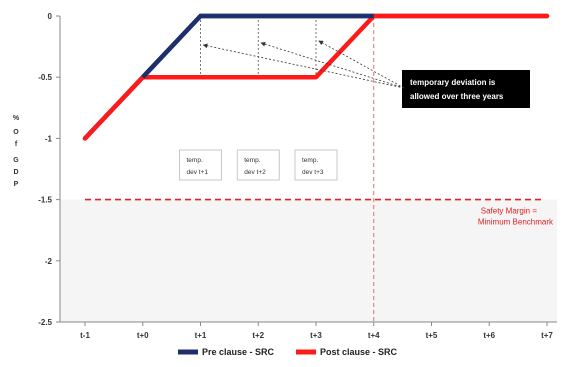 The image size is (562, 367). What do you see at coordinates (432, 335) in the screenshot?
I see `x-tick-label: t+5` at bounding box center [432, 335].